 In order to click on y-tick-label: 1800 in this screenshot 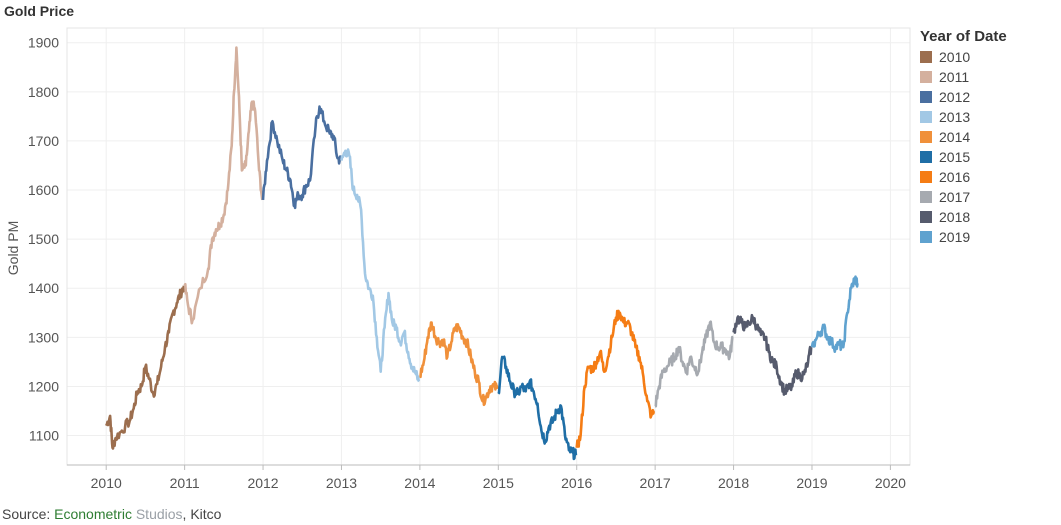, I will do `click(43, 92)`.